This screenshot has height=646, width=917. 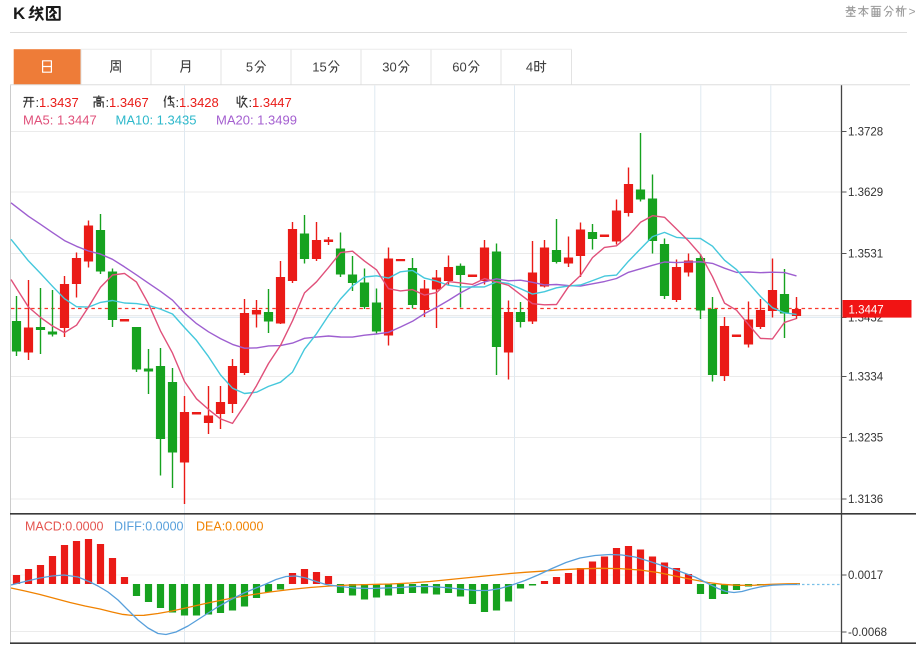 What do you see at coordinates (64, 527) in the screenshot?
I see `svg-text: MACD:0.0000` at bounding box center [64, 527].